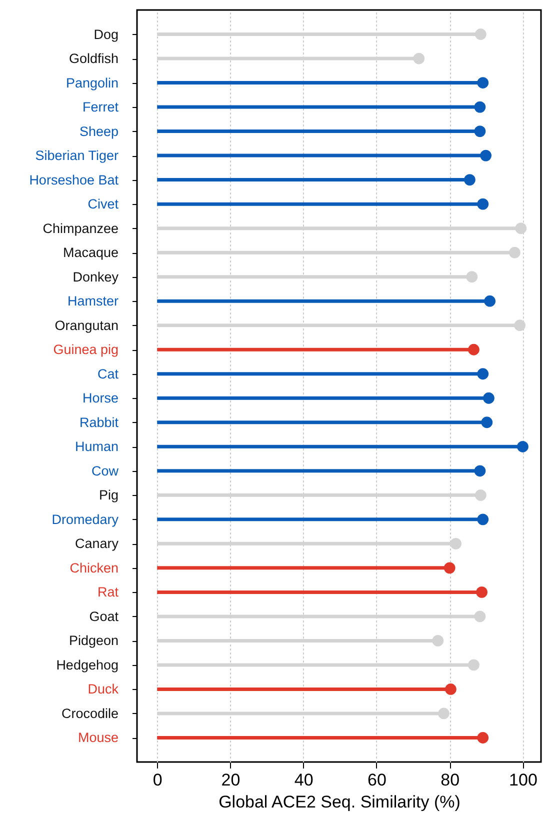 This screenshot has height=819, width=543. I want to click on y-tick-label: Orangutan, so click(86, 325).